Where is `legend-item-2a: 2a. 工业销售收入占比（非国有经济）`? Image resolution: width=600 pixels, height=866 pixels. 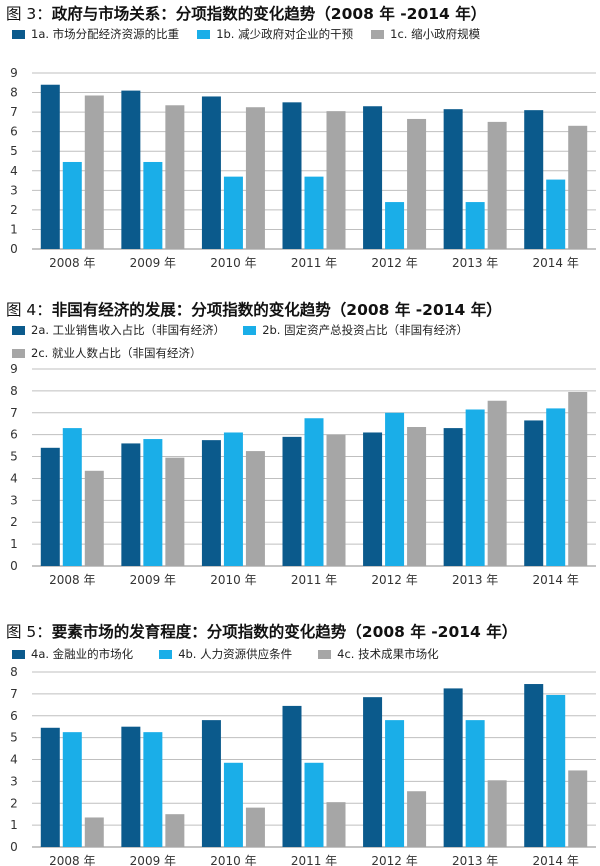 legend-item-2a: 2a. 工业销售收入占比（非国有经济） is located at coordinates (118, 330).